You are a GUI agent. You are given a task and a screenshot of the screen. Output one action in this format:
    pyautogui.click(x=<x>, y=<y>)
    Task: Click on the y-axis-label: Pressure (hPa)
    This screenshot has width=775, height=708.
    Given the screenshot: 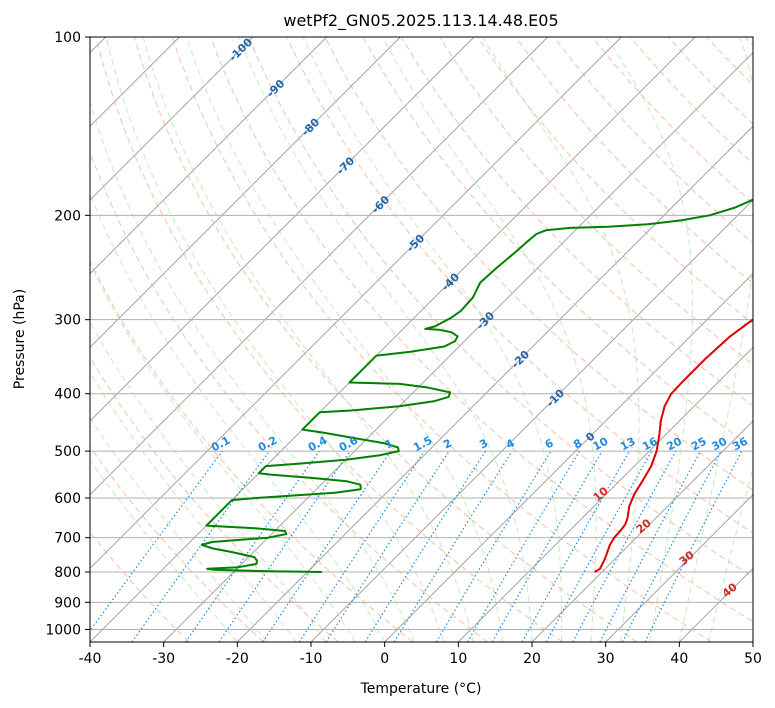 What is the action you would take?
    pyautogui.click(x=20, y=339)
    